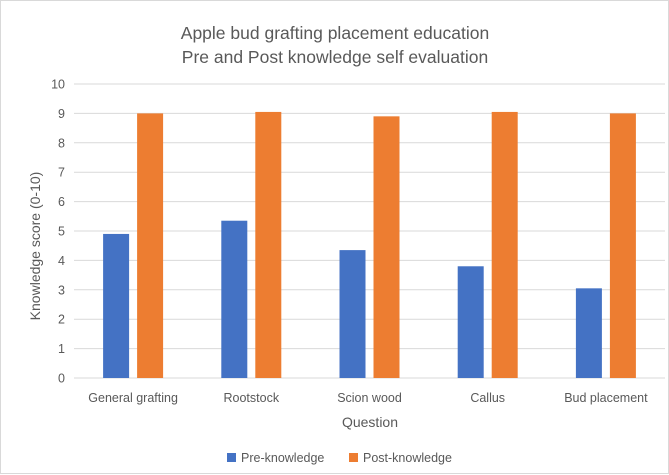 The height and width of the screenshot is (475, 669). What do you see at coordinates (58, 85) in the screenshot?
I see `y-tick-label: 10` at bounding box center [58, 85].